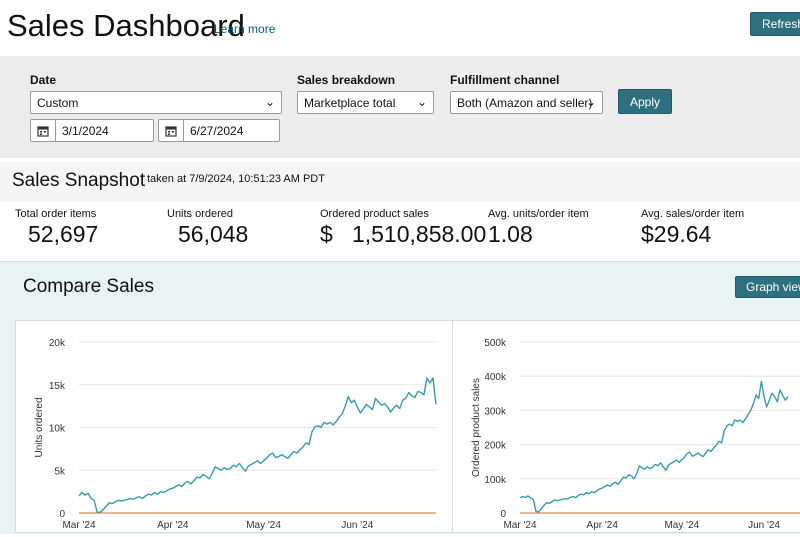 Image resolution: width=800 pixels, height=537 pixels. Describe the element at coordinates (245, 29) in the screenshot. I see `learn-more-link: Learn more` at that location.